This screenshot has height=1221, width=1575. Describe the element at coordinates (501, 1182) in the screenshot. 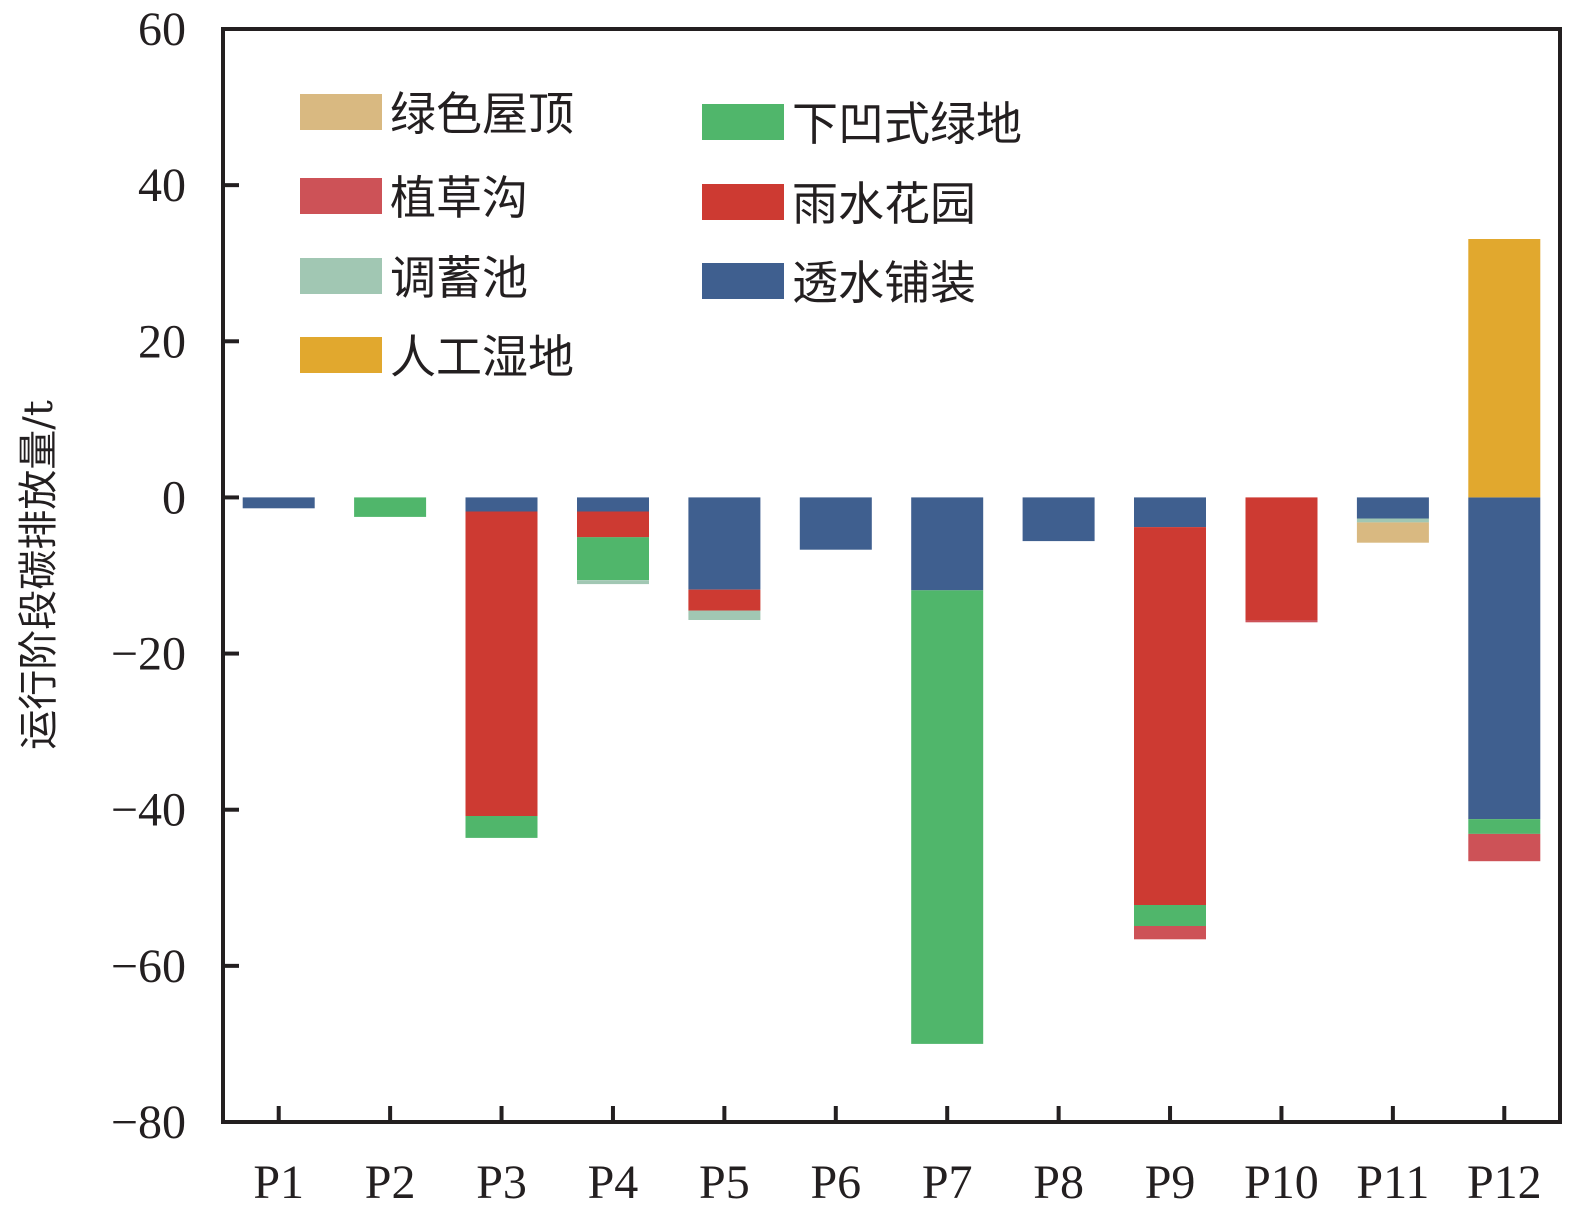

I see `x-tick-label: P3` at that location.